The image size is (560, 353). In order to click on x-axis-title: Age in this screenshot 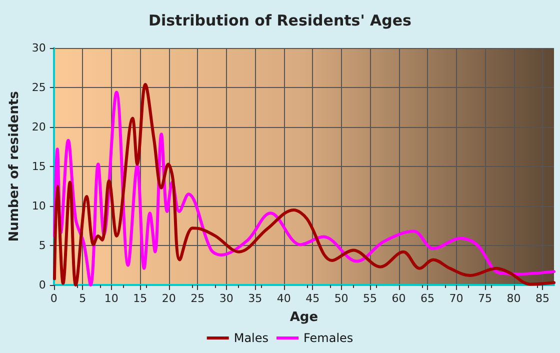, I will do `click(304, 317)`.